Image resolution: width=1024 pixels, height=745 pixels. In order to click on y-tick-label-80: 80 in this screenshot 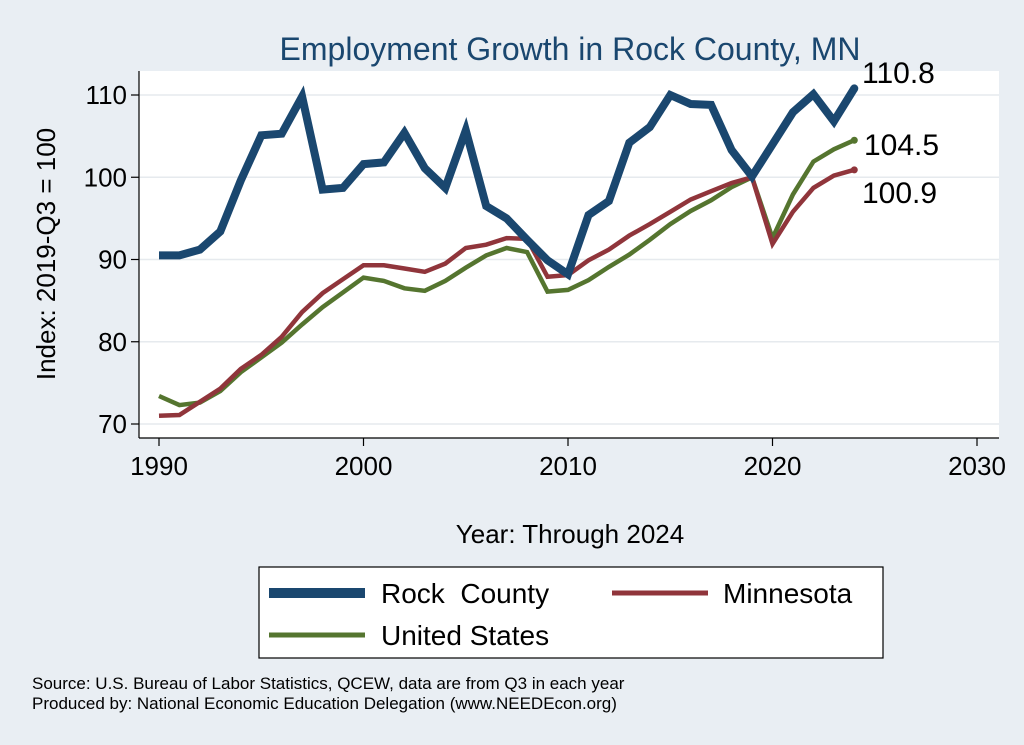, I will do `click(112, 342)`.